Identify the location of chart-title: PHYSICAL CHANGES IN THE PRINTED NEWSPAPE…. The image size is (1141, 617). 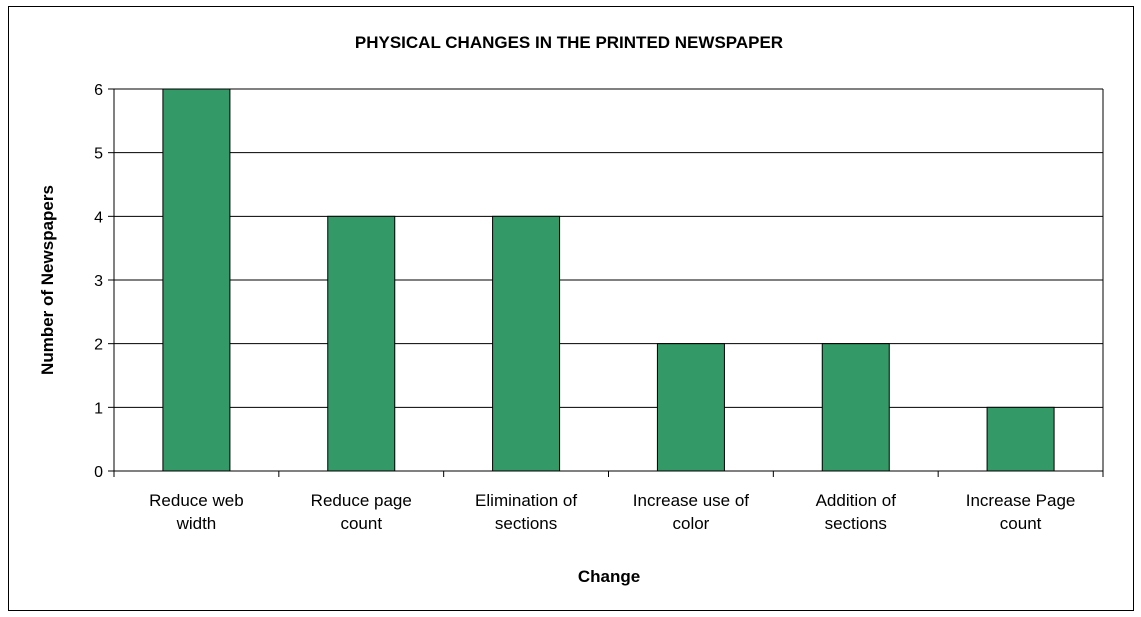
(569, 42).